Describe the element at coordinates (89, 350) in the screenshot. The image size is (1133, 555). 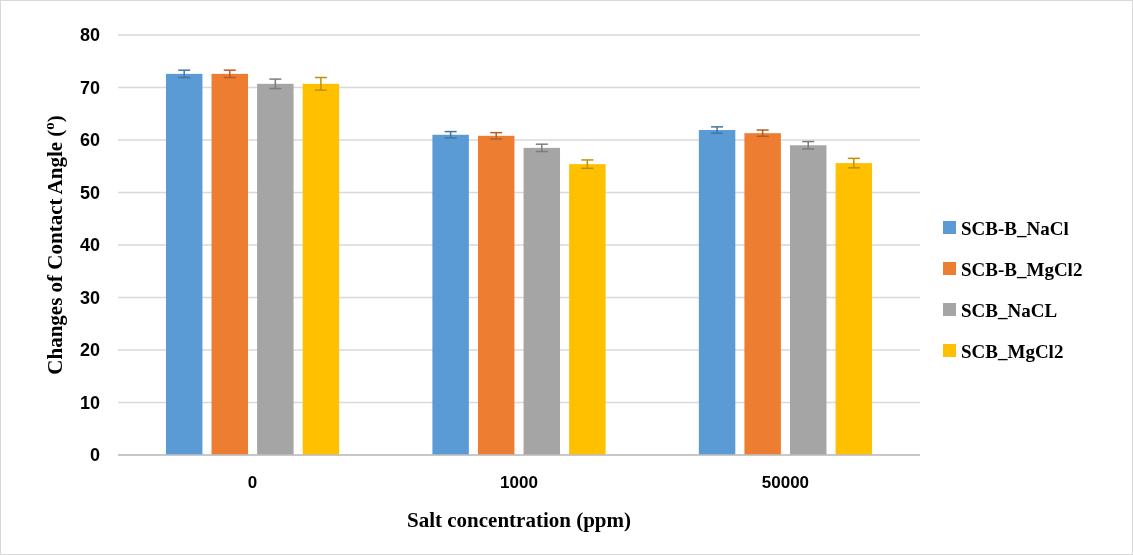
I see `y-tick-label: 20` at that location.